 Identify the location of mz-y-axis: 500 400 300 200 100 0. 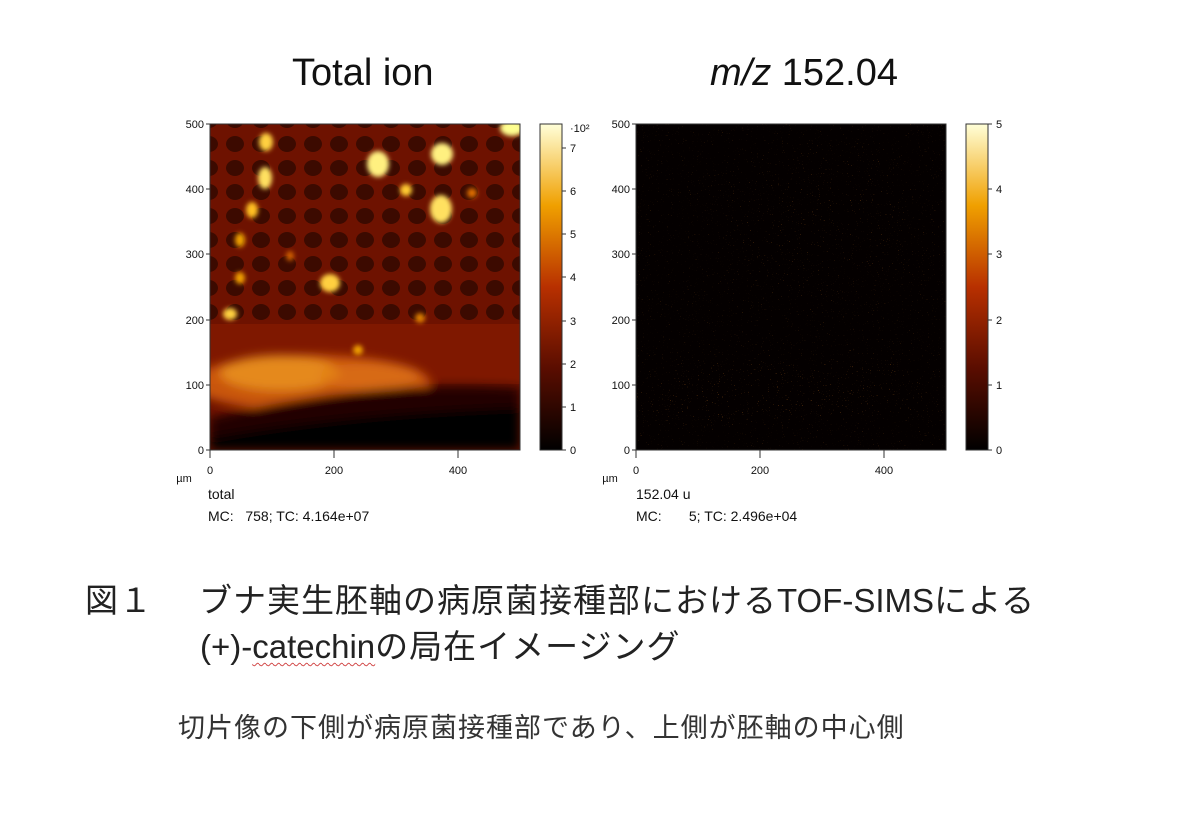
(624, 288).